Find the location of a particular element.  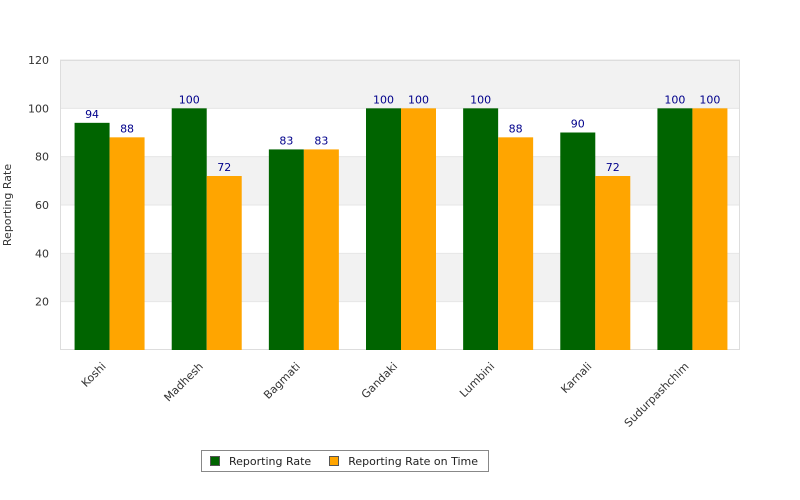

legend: Reporting Rate Reporting Rate on Time is located at coordinates (345, 461).